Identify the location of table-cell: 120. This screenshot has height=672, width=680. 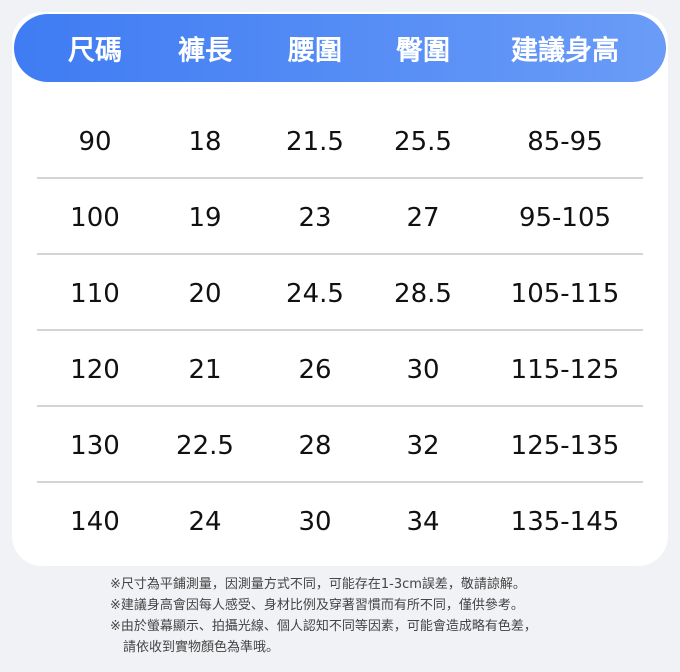
(95, 370).